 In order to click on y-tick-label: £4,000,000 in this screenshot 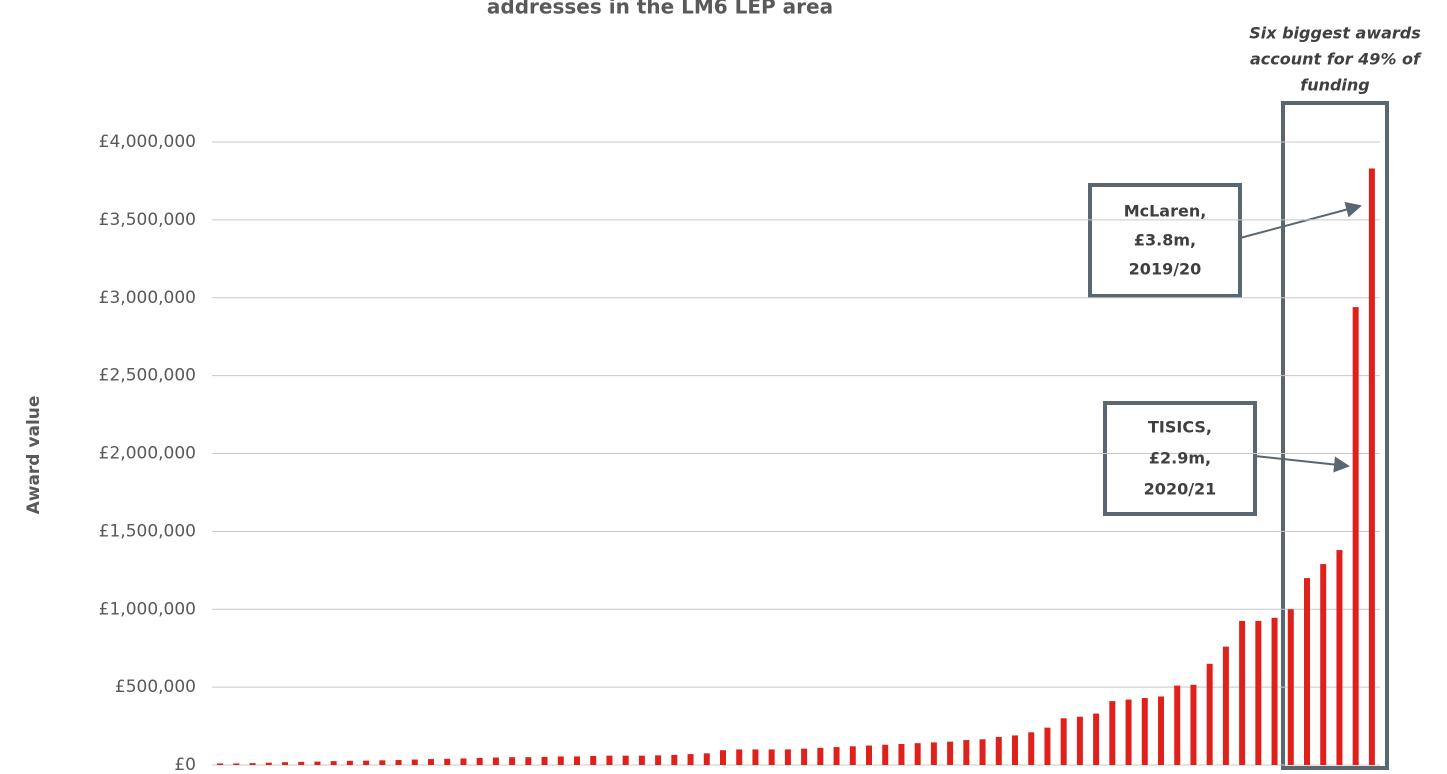, I will do `click(147, 142)`.